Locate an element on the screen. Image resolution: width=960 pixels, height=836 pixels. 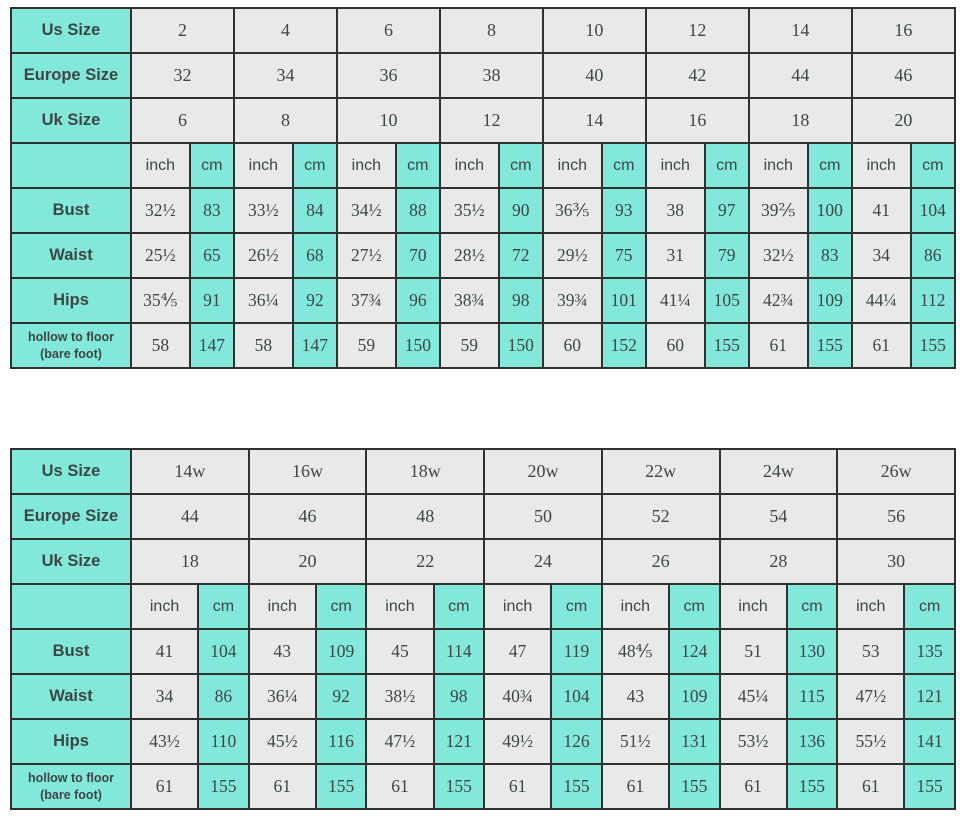
europe-size-cell: 38 is located at coordinates (491, 75).